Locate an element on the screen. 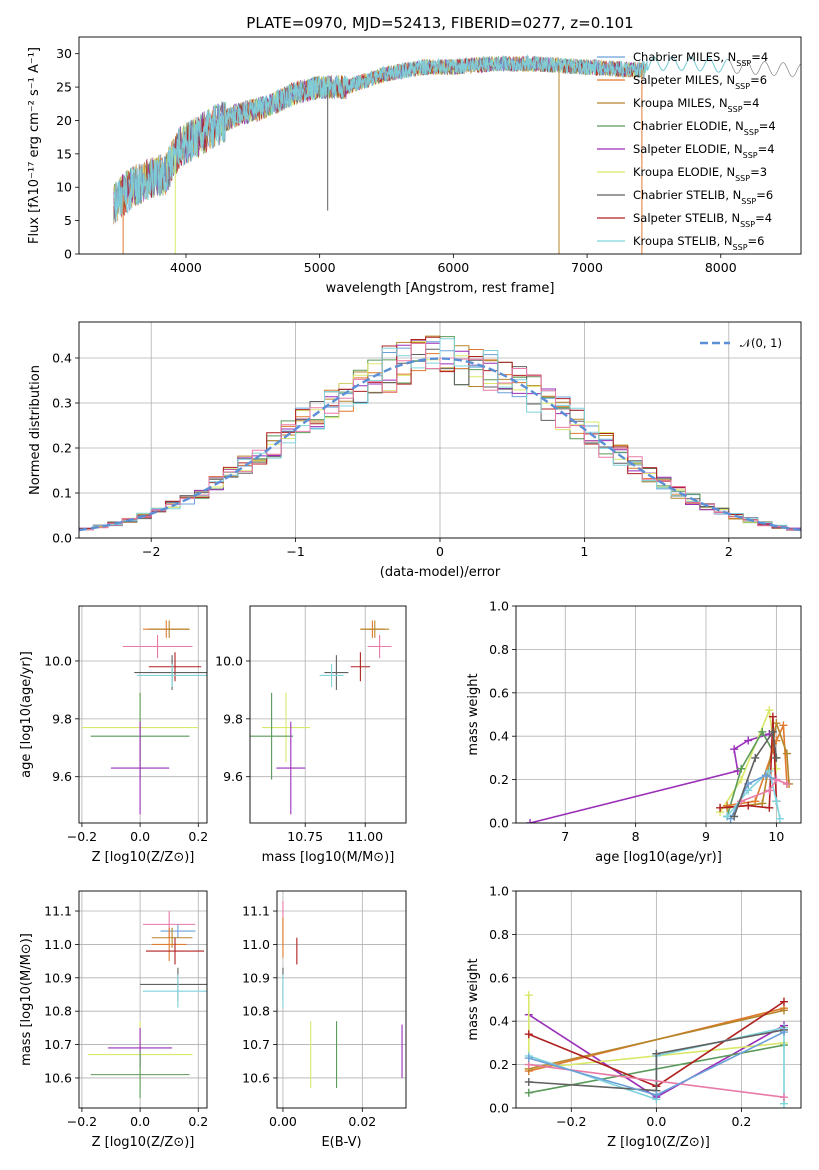 The image size is (819, 1170). x-axis-label: wavelength [Angstrom, rest frame] is located at coordinates (440, 288).